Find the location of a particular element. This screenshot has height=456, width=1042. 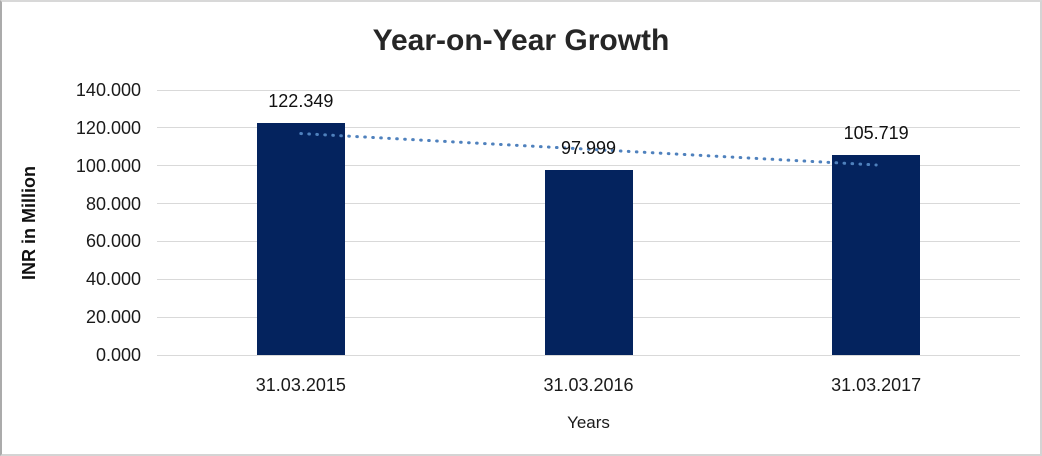

chart-title: Year-on-Year Growth is located at coordinates (521, 40).